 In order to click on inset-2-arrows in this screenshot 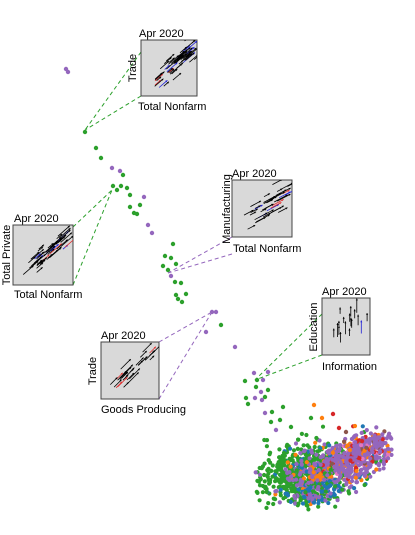, I will do `click(271, 205)`.